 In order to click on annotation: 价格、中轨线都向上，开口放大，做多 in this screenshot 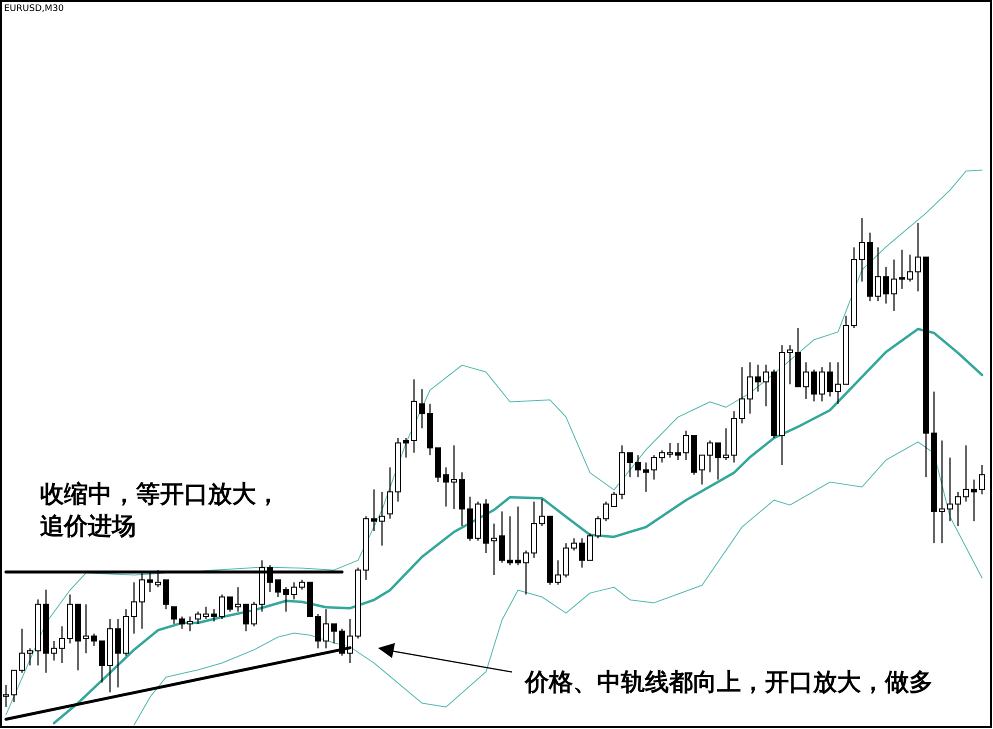, I will do `click(728, 682)`.